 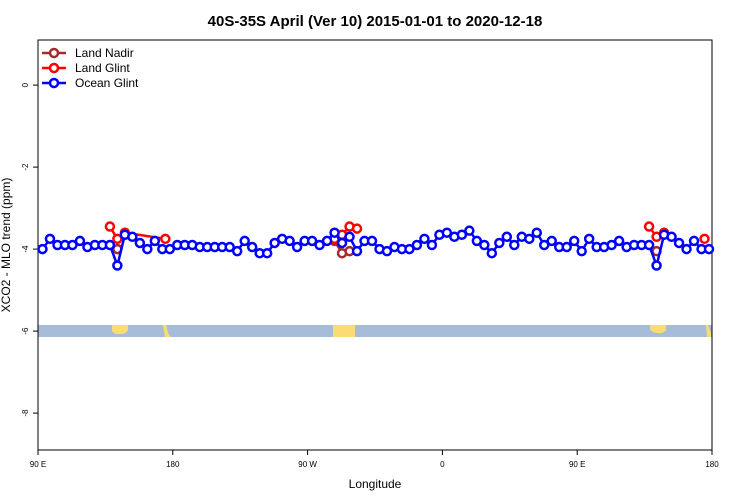 I want to click on land-strip, so click(x=375, y=331).